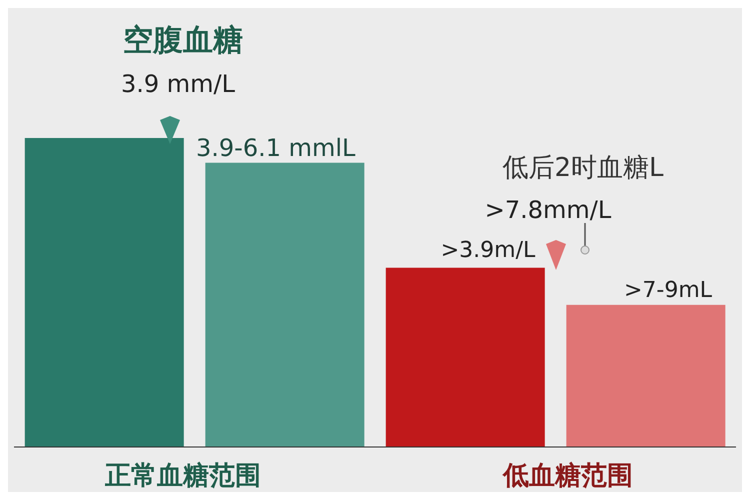 The height and width of the screenshot is (500, 750). What do you see at coordinates (183, 41) in the screenshot?
I see `text: 空腹血糖` at bounding box center [183, 41].